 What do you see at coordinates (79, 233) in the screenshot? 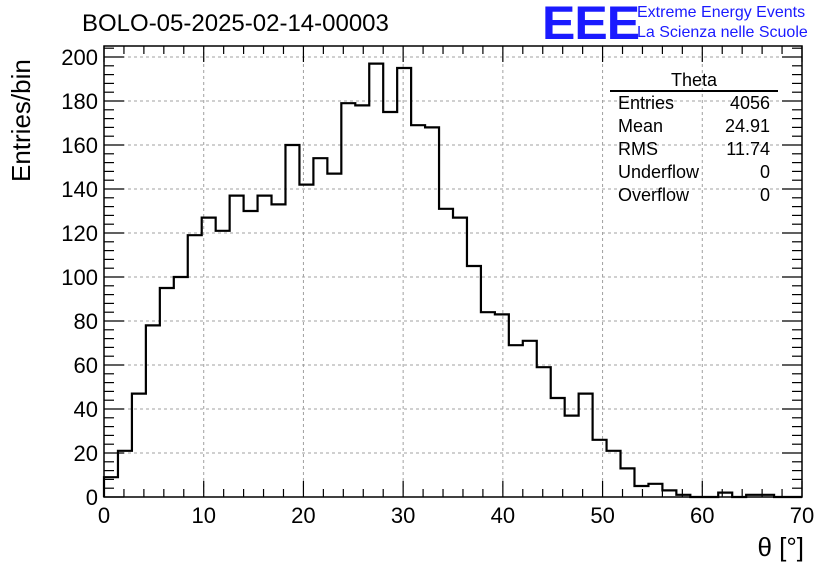
I see `y-tick-label: 120` at bounding box center [79, 233].